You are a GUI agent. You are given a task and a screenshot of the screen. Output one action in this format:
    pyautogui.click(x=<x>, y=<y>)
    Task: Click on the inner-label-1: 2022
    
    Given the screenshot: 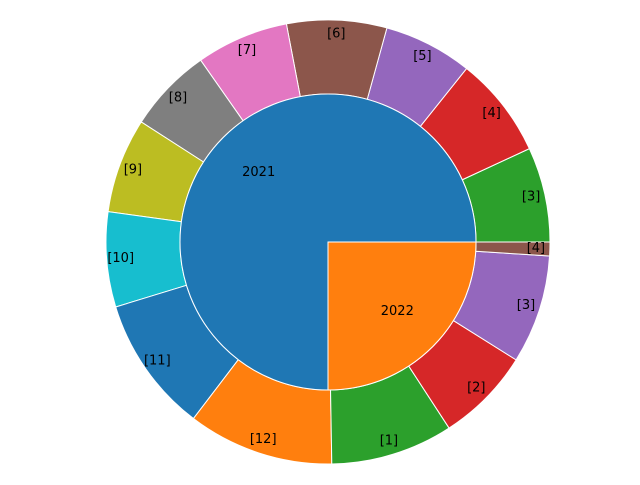 What is the action you would take?
    pyautogui.click(x=397, y=311)
    